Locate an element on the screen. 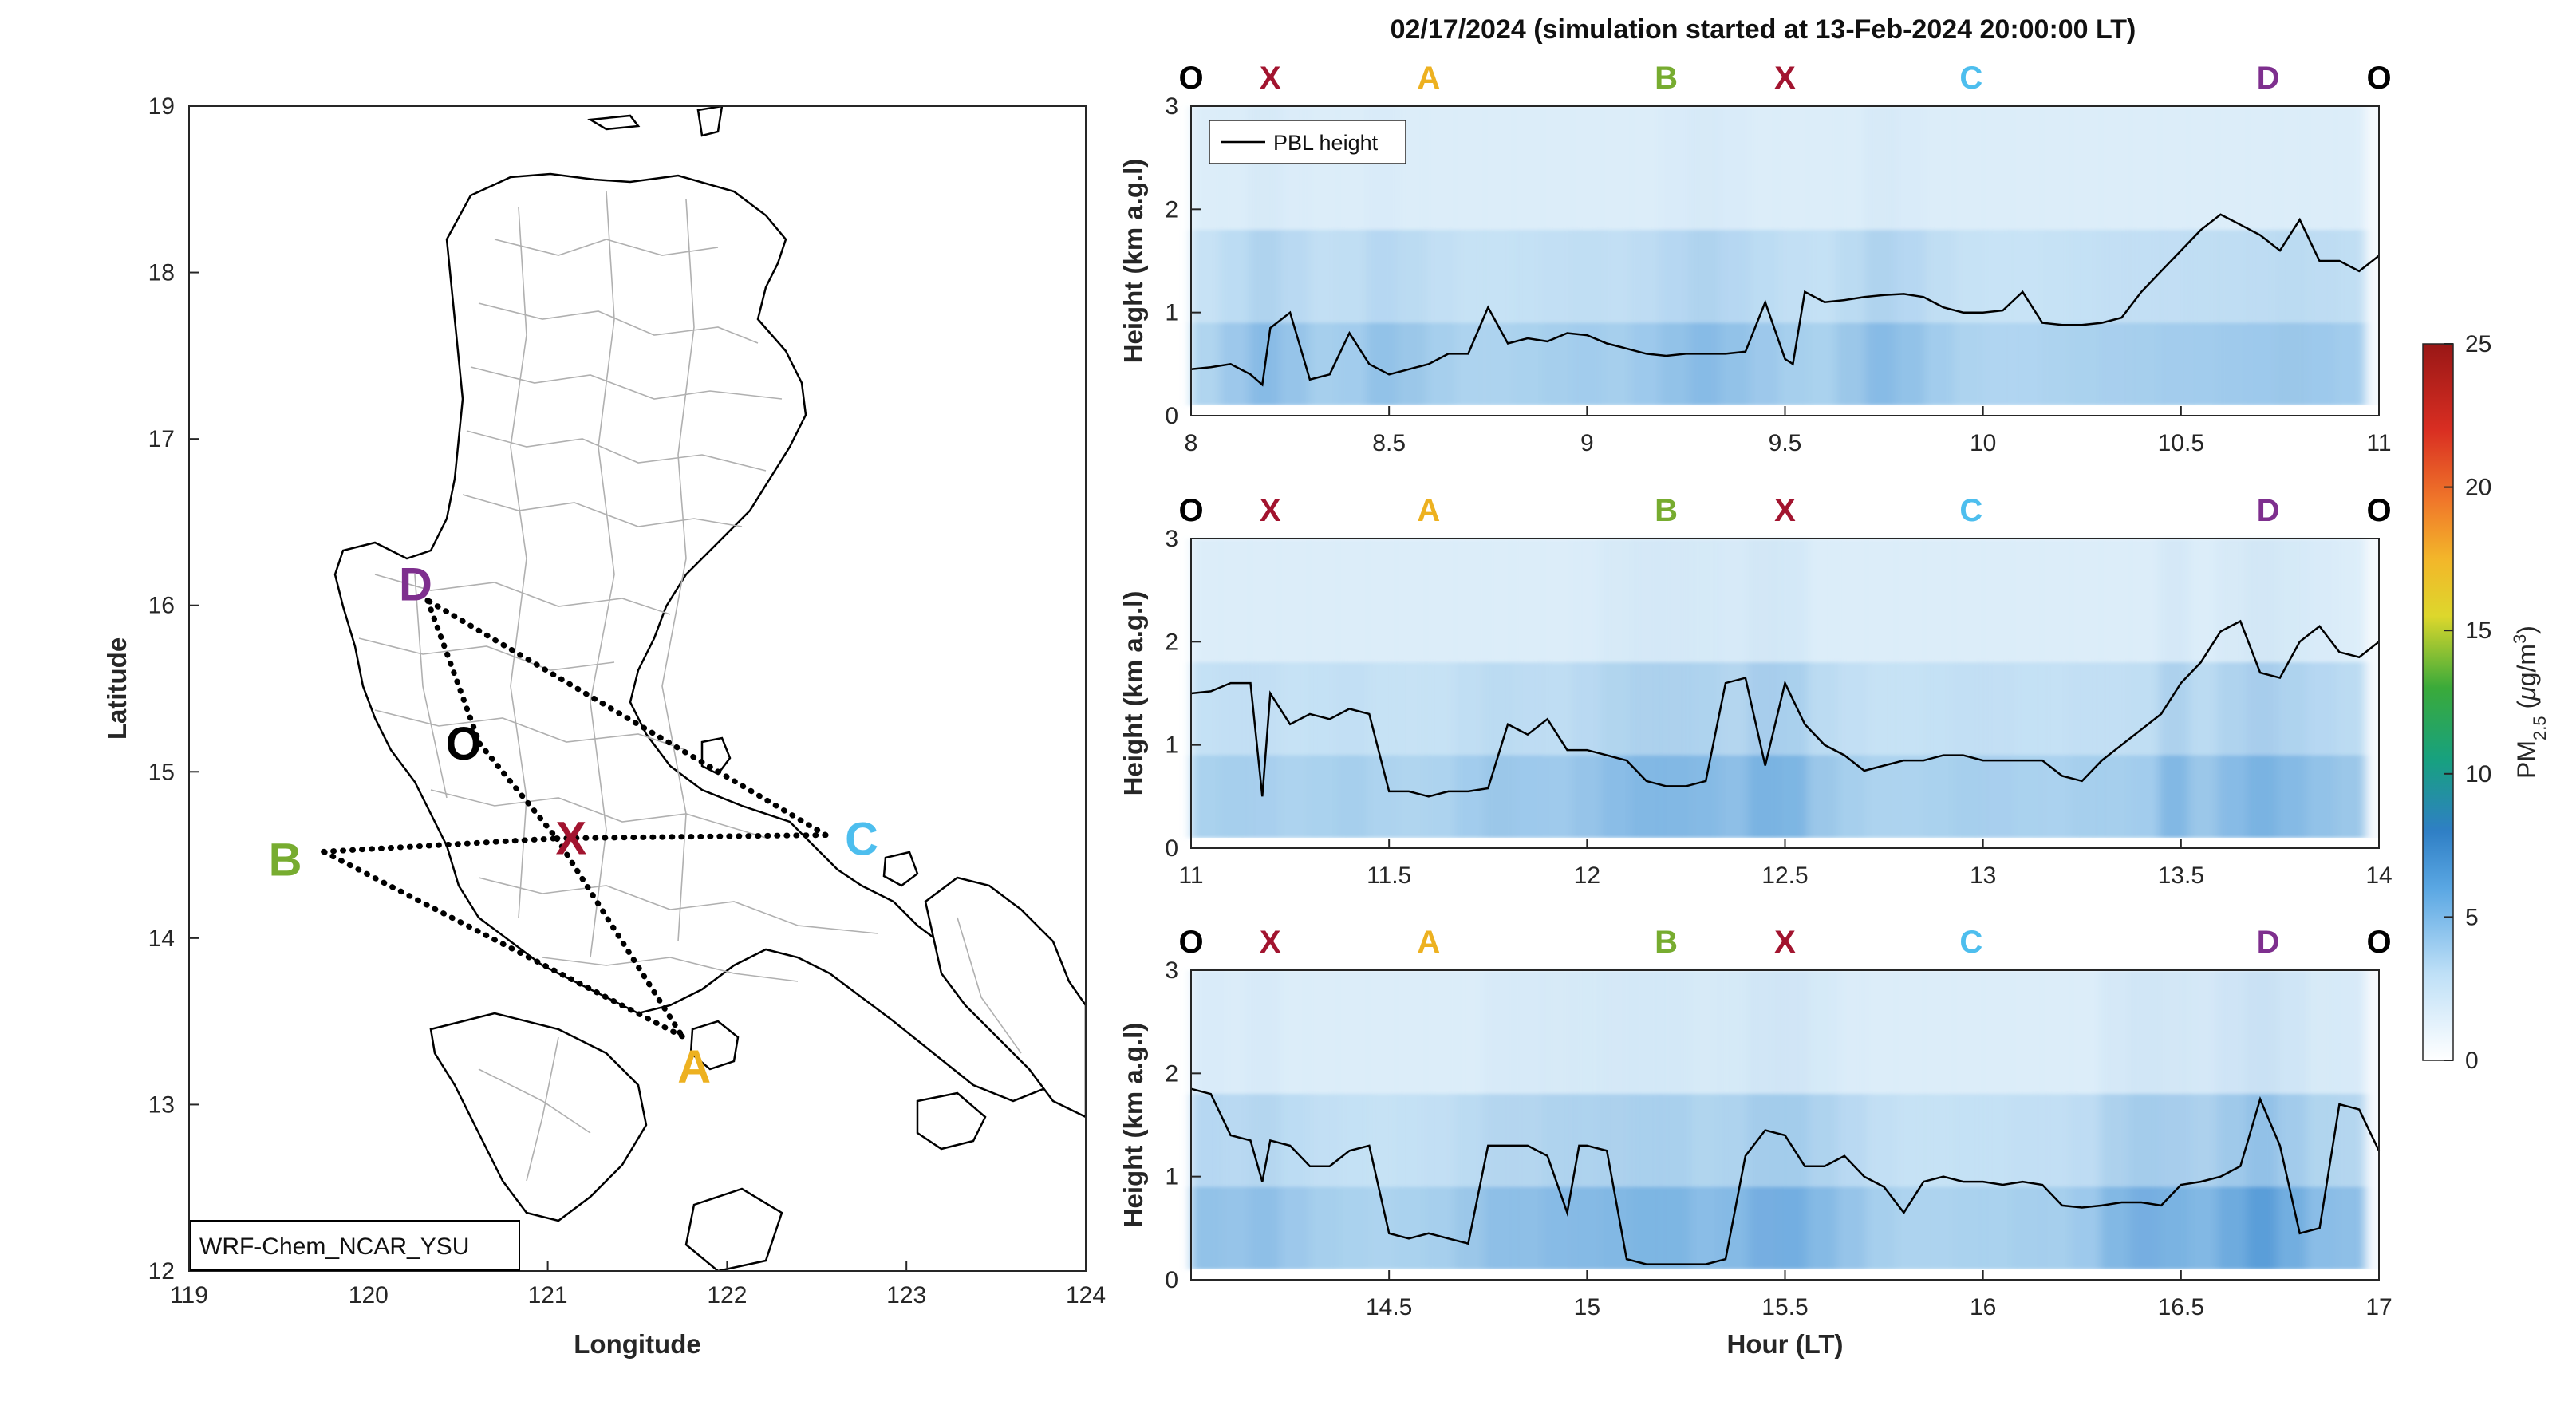  x-tick-label: 8.5 is located at coordinates (1389, 443).